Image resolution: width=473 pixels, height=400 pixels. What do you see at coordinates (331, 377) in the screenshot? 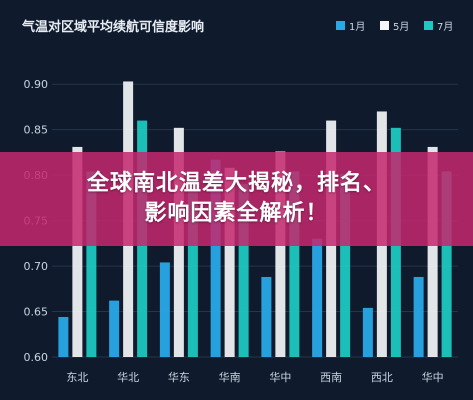
I see `x-tick-label-5: 西南` at bounding box center [331, 377].